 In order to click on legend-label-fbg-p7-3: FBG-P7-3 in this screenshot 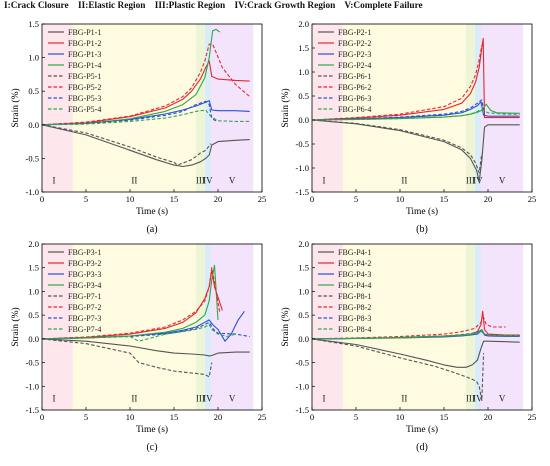, I will do `click(84, 318)`.